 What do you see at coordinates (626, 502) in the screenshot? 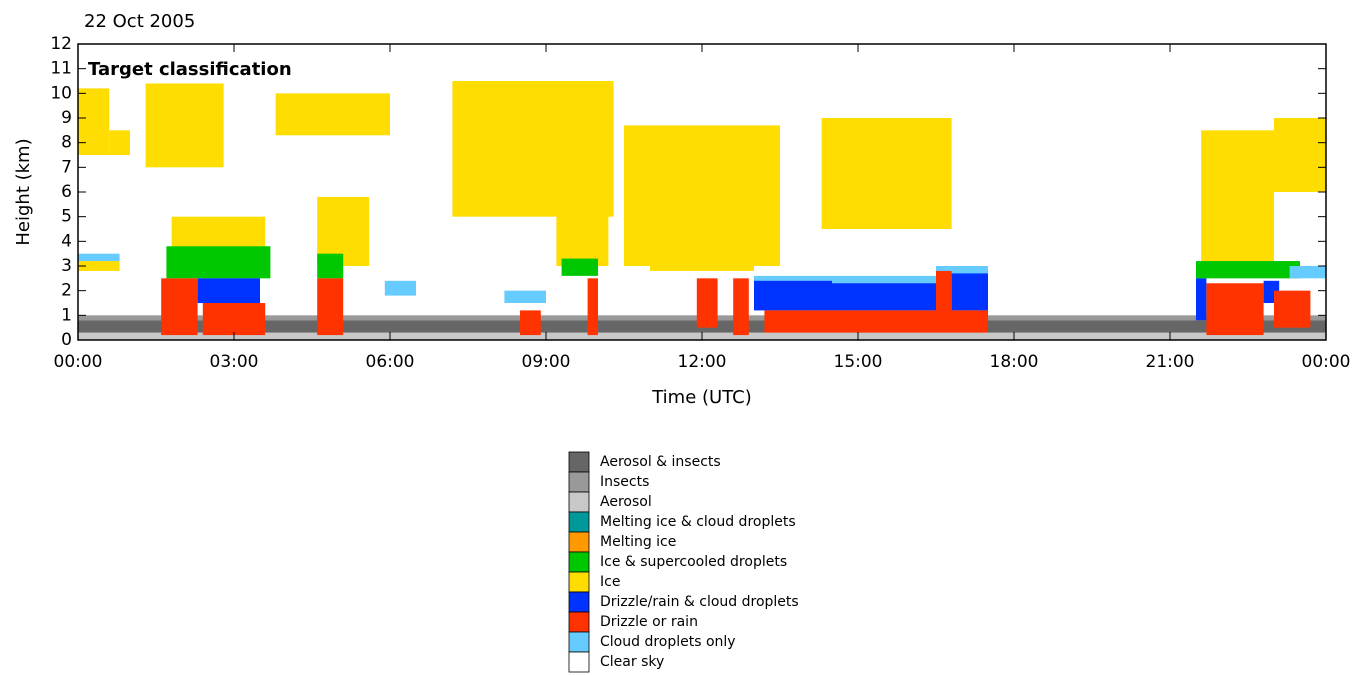
I see `legend-label: Aerosol` at bounding box center [626, 502].